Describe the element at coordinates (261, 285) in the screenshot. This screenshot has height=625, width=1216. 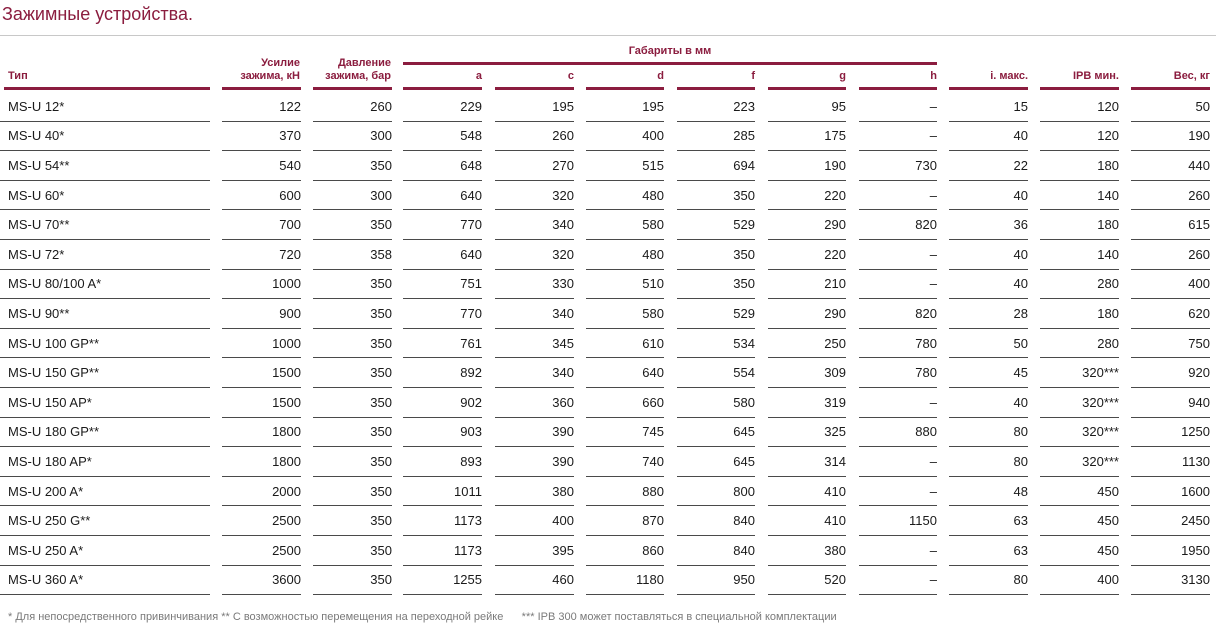
I see `cell-force: 1000` at that location.